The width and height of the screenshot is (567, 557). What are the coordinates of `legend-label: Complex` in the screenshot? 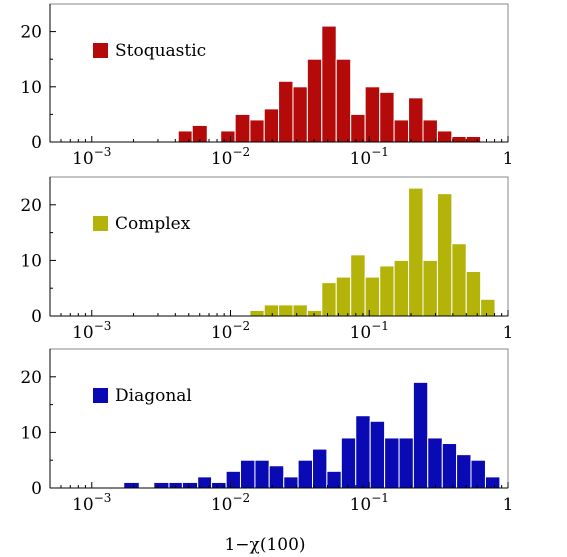 It's located at (153, 224).